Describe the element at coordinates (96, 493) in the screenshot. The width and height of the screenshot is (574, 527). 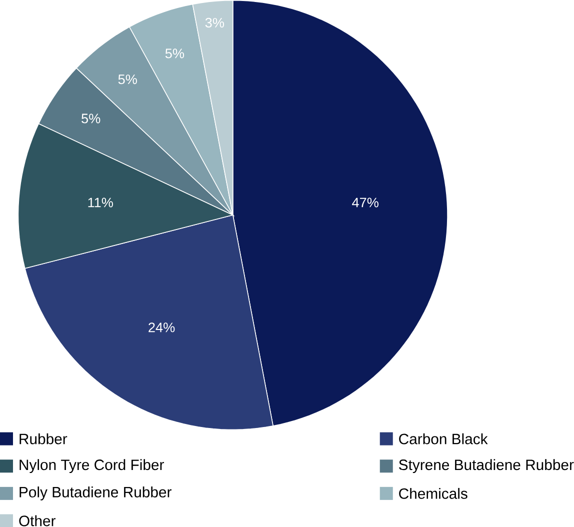
I see `legend-label: Poly Butadiene Rubber` at that location.